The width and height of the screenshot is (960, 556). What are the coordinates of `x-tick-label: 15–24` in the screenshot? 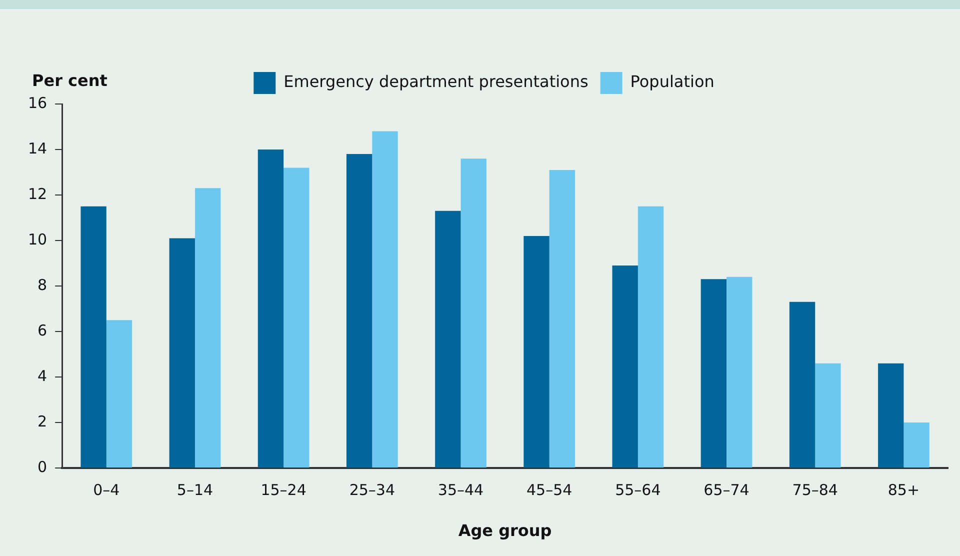 It's located at (283, 489).